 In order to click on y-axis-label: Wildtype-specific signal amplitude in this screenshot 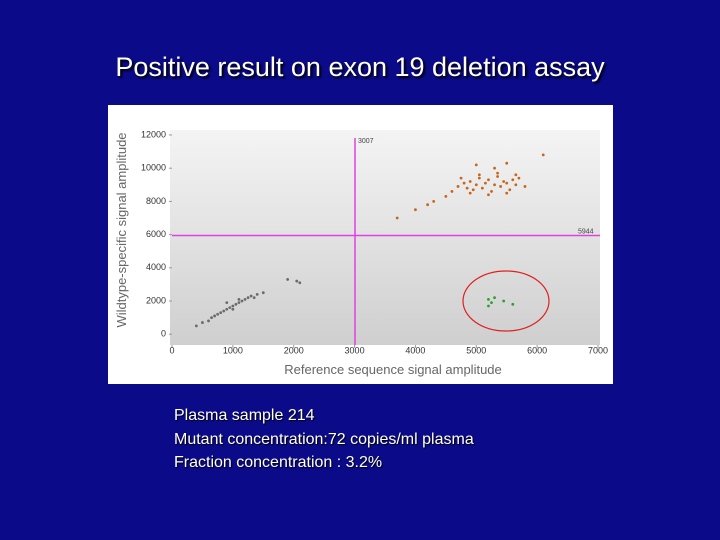, I will do `click(121, 229)`.